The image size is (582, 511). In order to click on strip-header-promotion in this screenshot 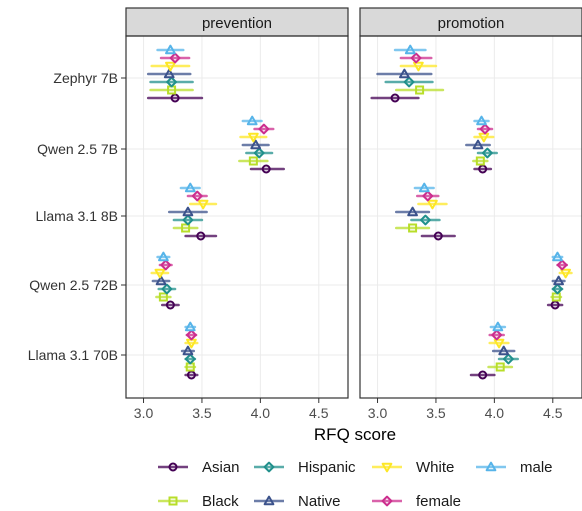, I will do `click(470, 22)`.